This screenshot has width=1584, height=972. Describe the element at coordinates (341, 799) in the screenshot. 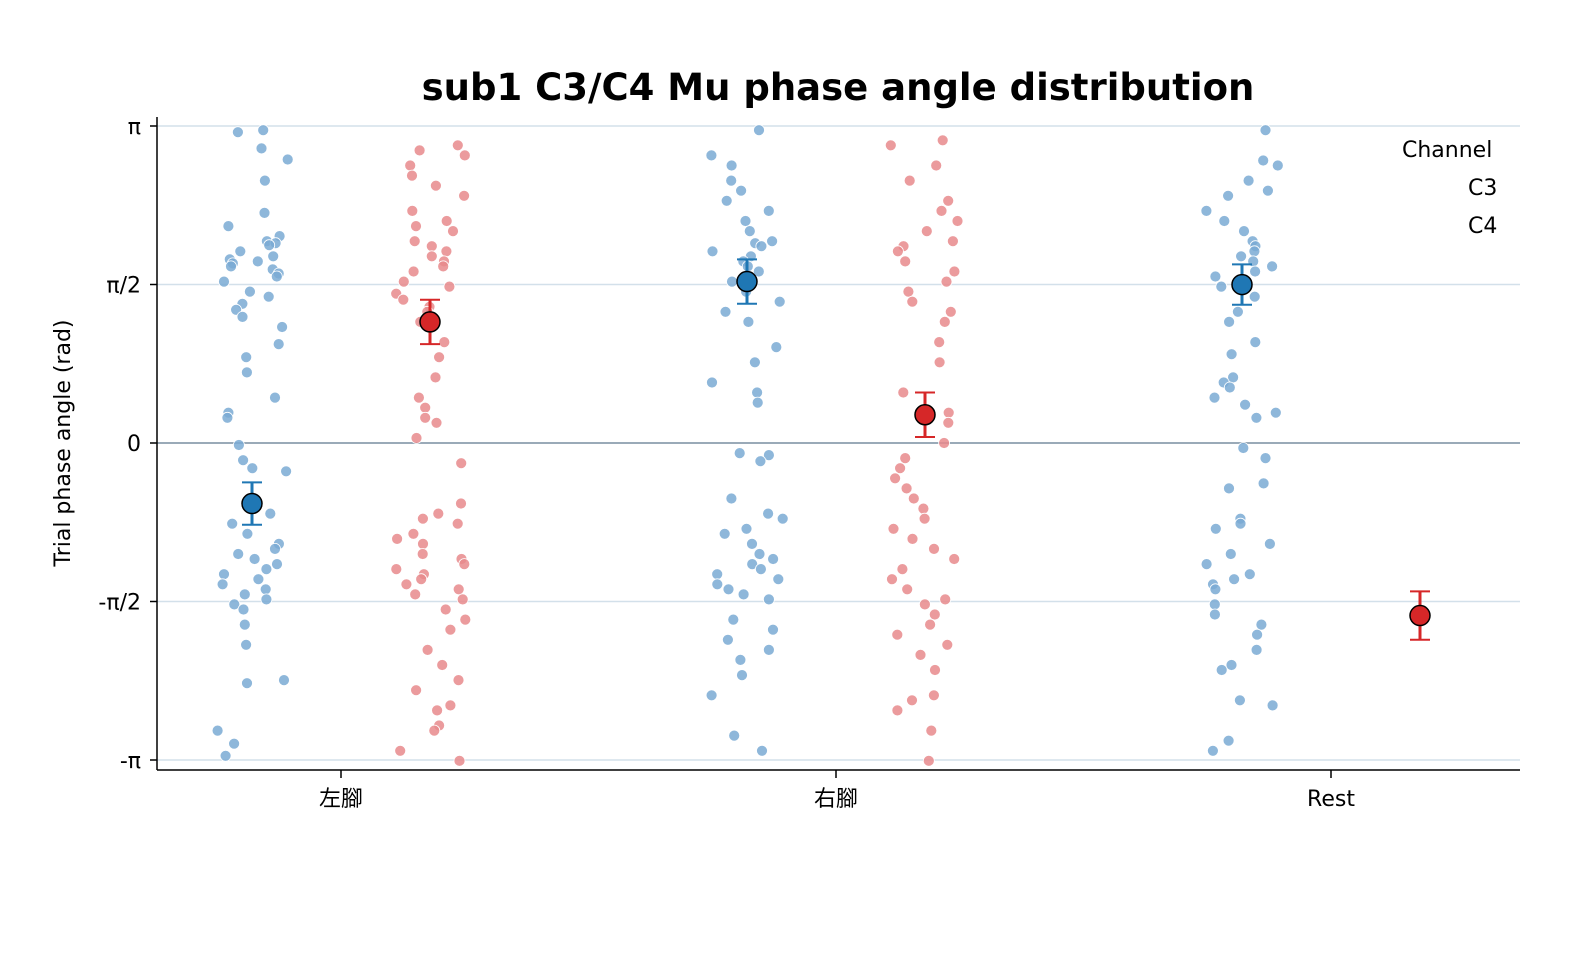

I see `x-tick-label: 左腳` at that location.